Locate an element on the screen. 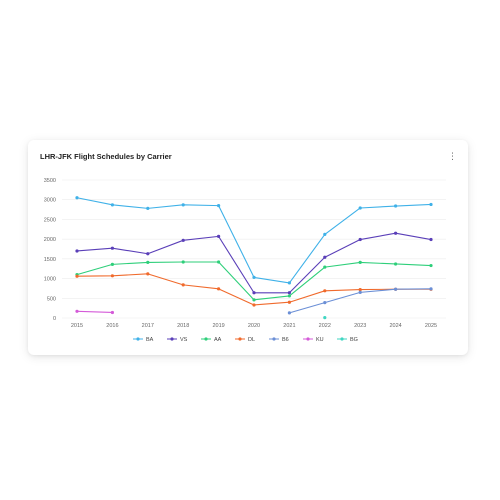 This screenshot has height=500, width=500. data-point-dl-2023 is located at coordinates (360, 290).